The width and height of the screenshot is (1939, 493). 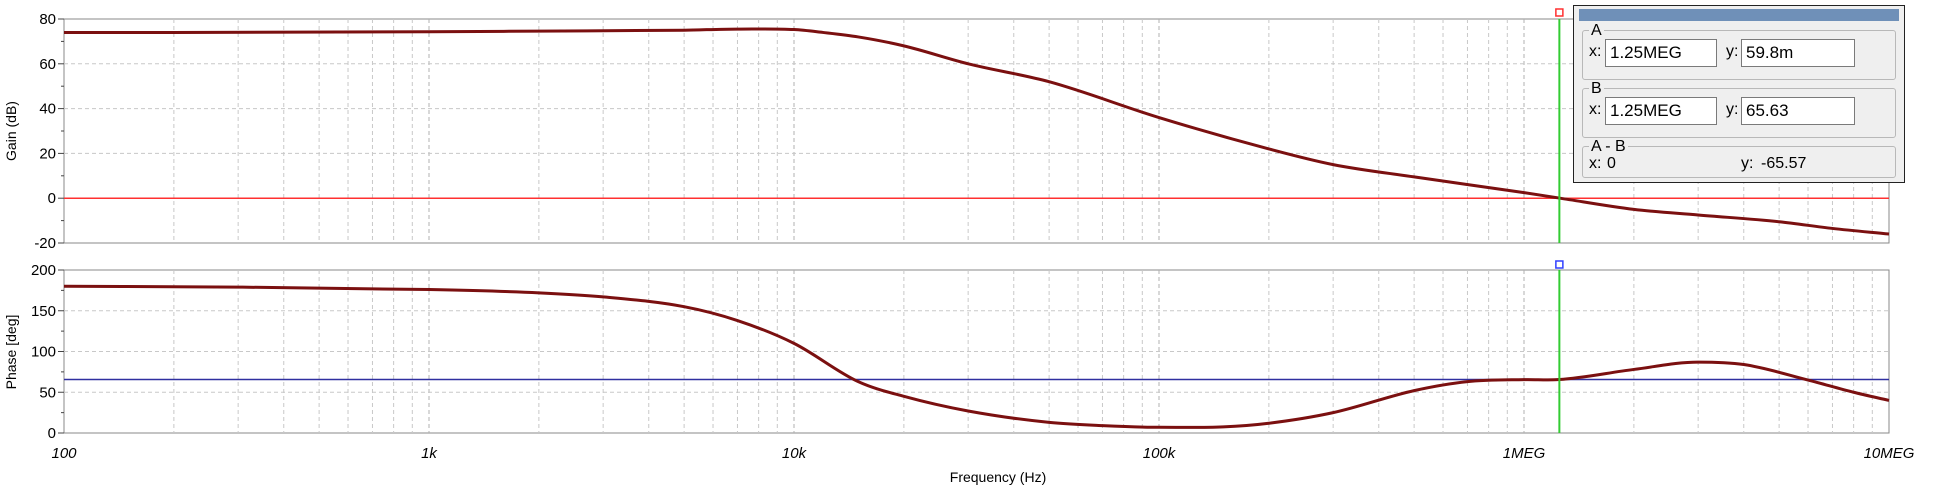 What do you see at coordinates (1608, 147) in the screenshot?
I see `cursor-diff-title: A - B` at bounding box center [1608, 147].